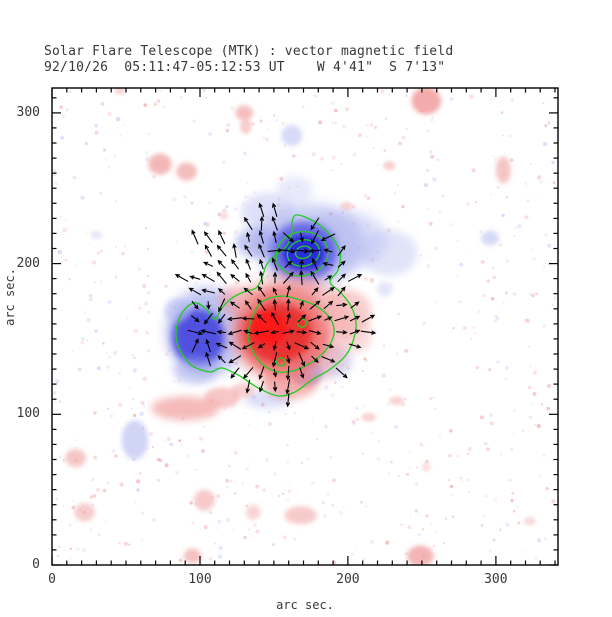 The width and height of the screenshot is (612, 617). I want to click on x-axis-title: arc sec., so click(305, 605).